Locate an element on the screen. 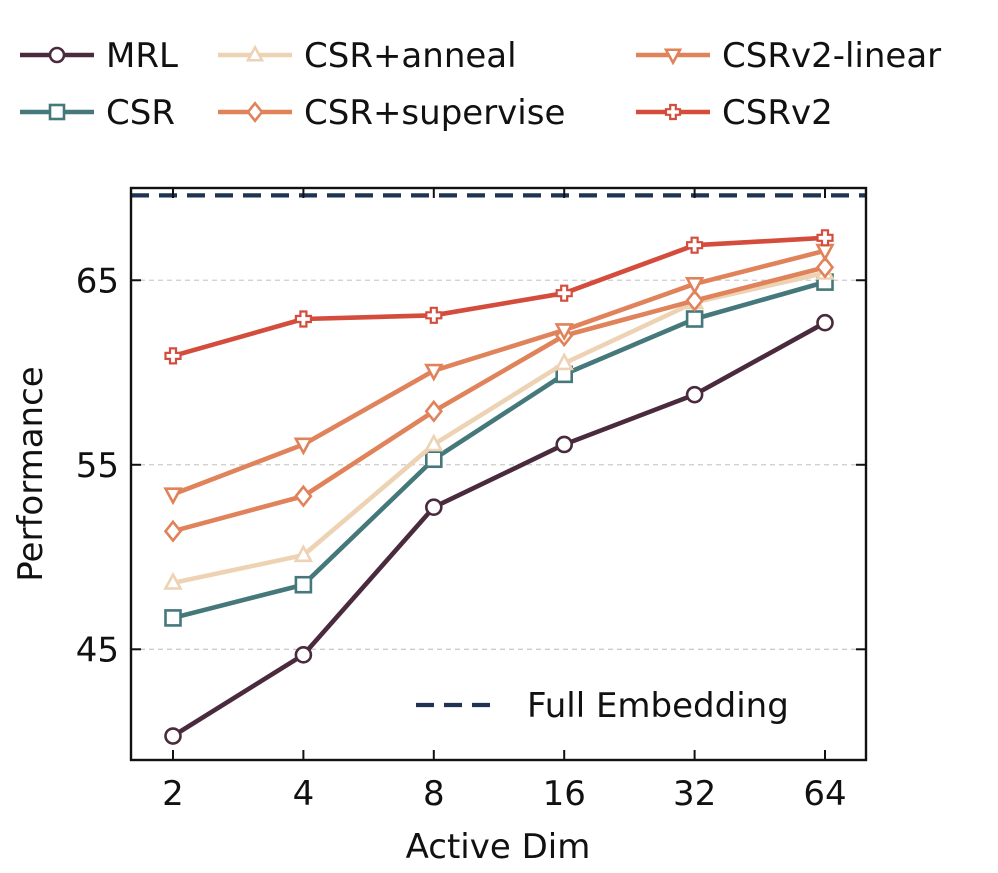 This screenshot has width=998, height=873. legend-label: CSR is located at coordinates (140, 113).